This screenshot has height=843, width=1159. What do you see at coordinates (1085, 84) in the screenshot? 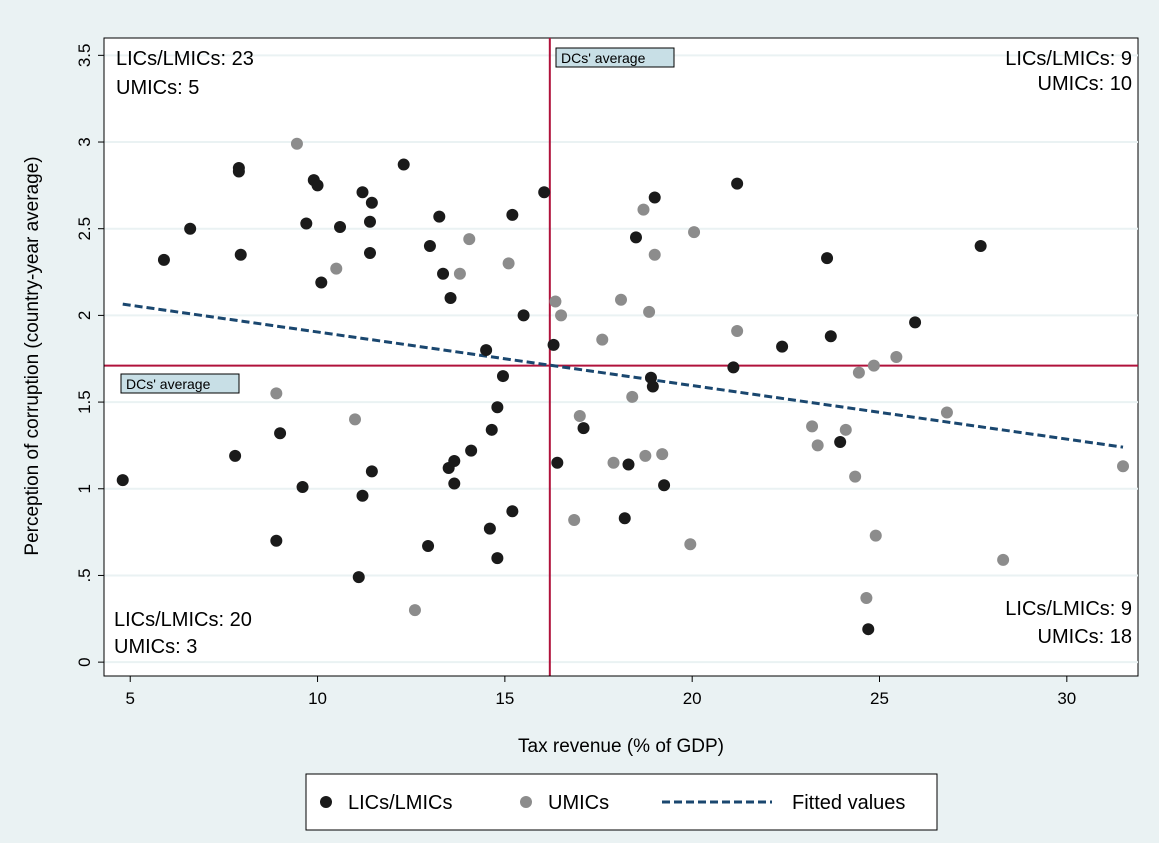
I see `quadrant-top-right-line-2: UMICs: 10` at bounding box center [1085, 84].